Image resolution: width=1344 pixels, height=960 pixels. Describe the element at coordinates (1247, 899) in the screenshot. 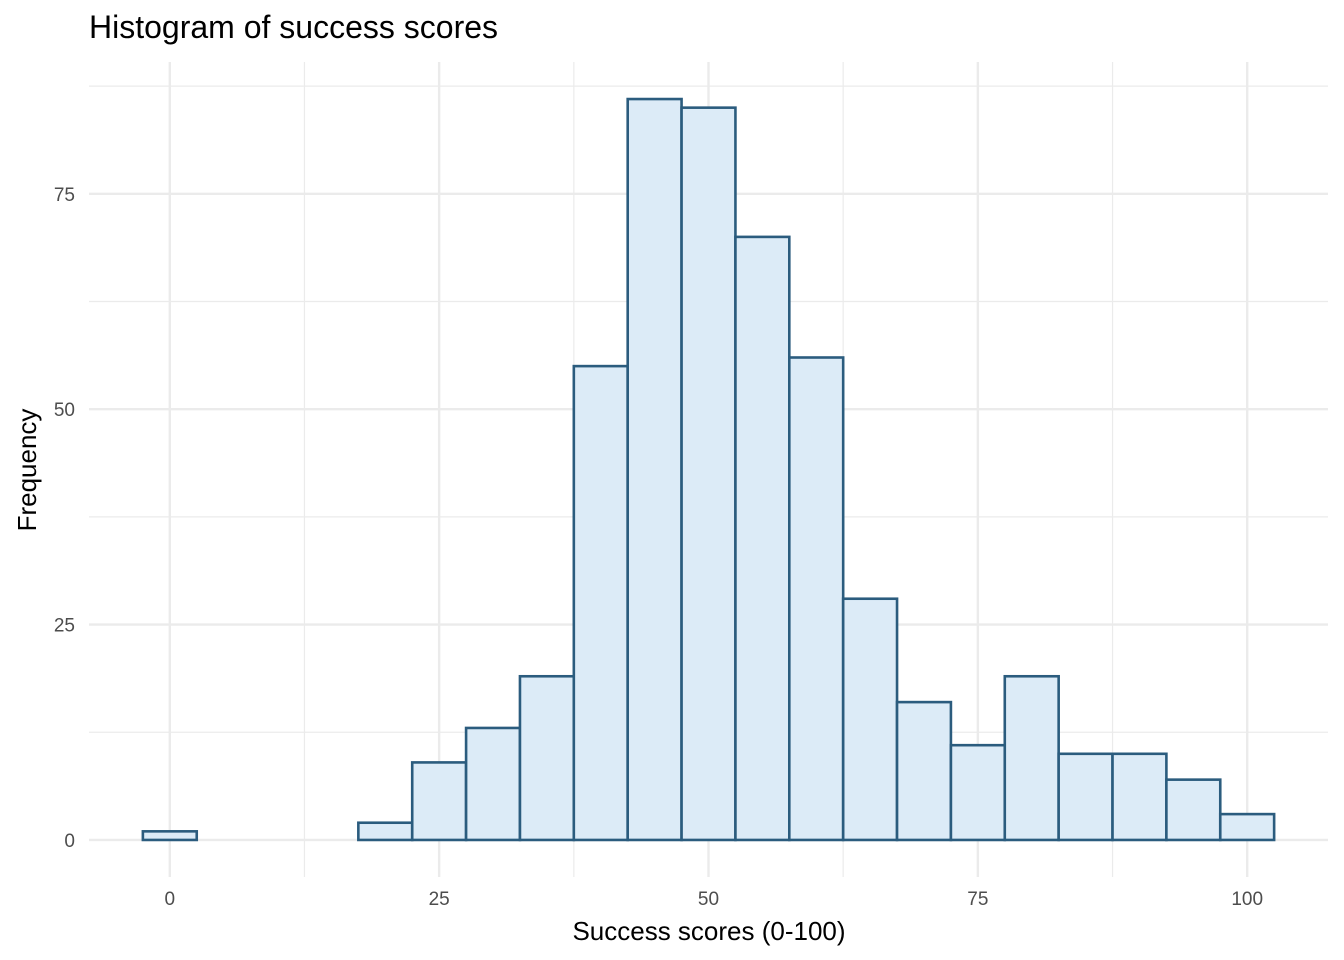

I see `x-tick-label: 100` at that location.